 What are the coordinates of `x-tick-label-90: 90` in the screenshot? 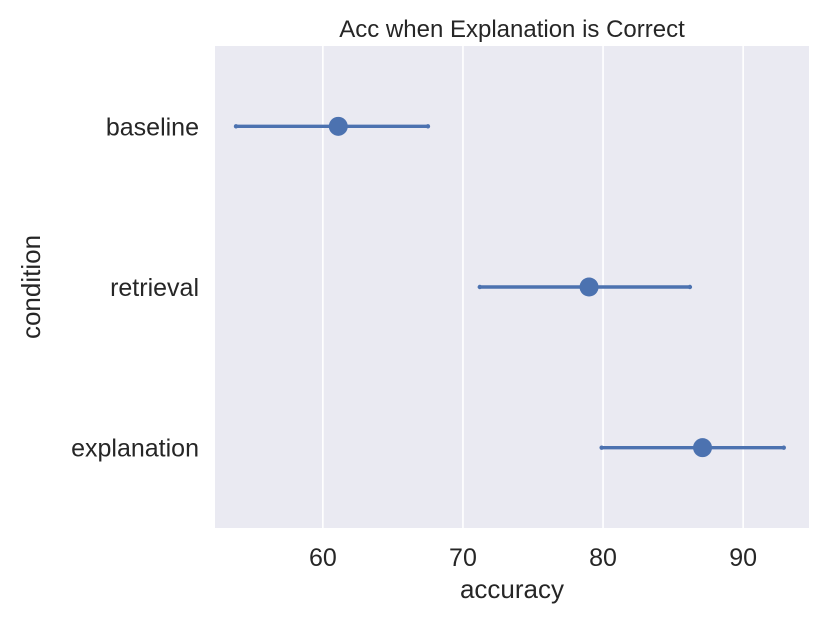 It's located at (743, 558).